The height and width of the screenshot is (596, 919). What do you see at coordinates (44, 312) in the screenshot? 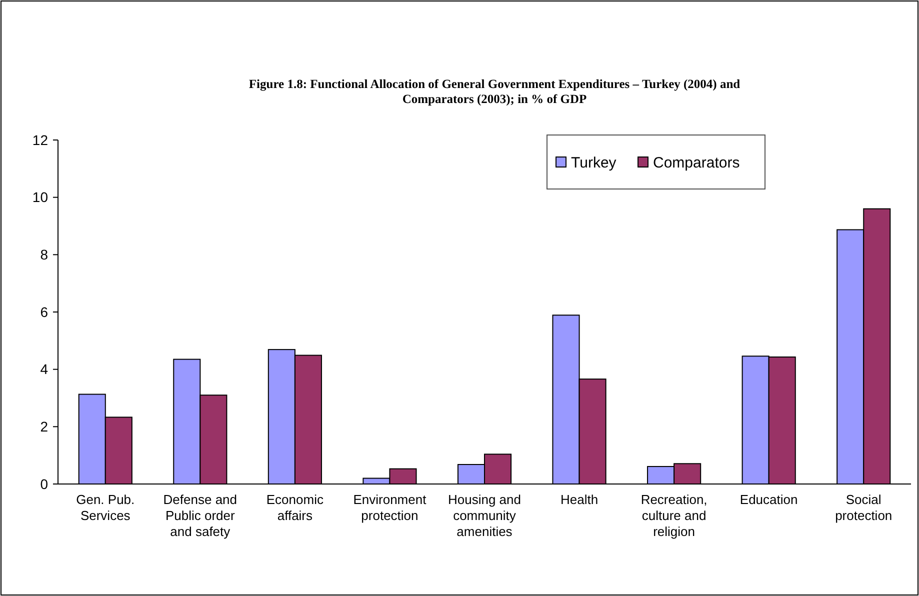
I see `y-tick-label: 6` at bounding box center [44, 312].